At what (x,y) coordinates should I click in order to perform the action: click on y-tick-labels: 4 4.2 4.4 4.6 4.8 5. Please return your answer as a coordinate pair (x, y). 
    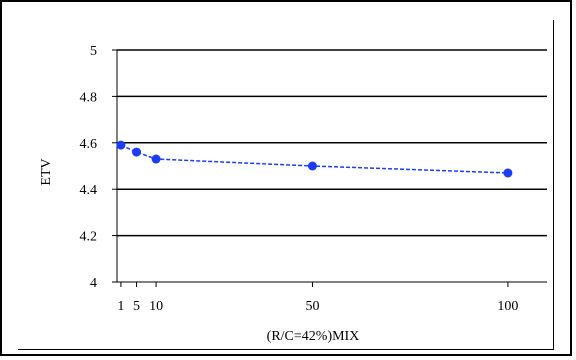
    Looking at the image, I should click on (89, 167).